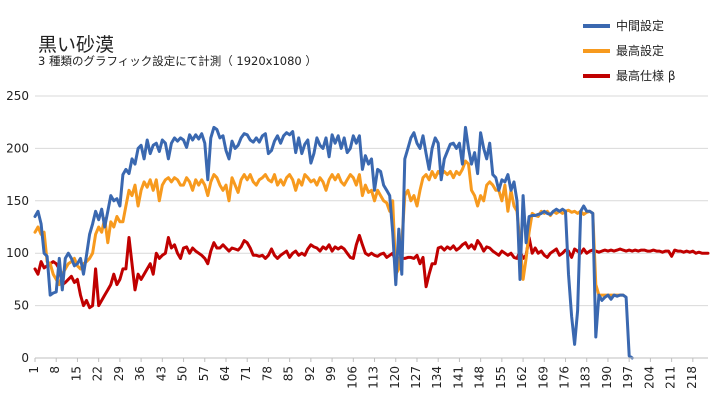  I want to click on x-tick-label: 155, so click(501, 377).